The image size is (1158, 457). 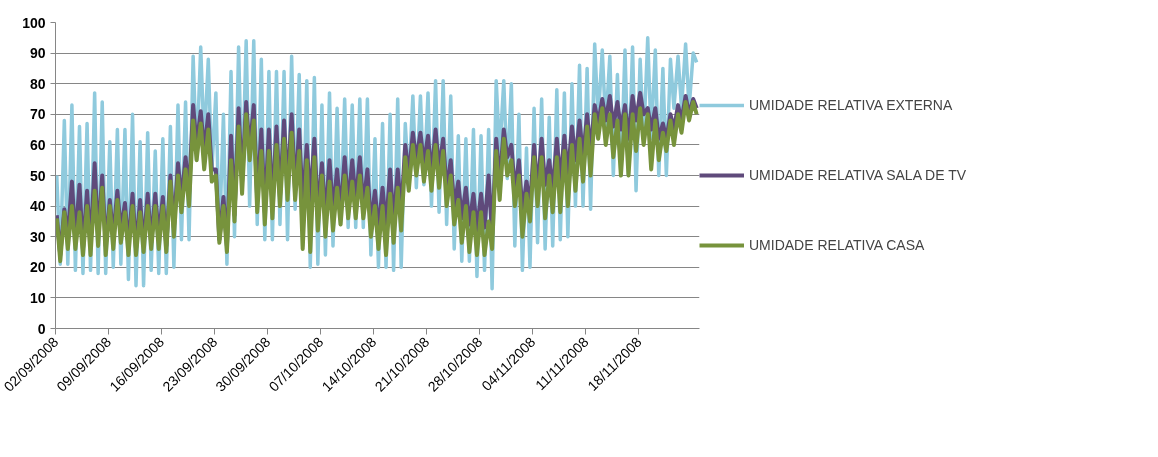 What do you see at coordinates (858, 175) in the screenshot?
I see `legend-label: UMIDADE RELATIVA SALA DE TV` at bounding box center [858, 175].